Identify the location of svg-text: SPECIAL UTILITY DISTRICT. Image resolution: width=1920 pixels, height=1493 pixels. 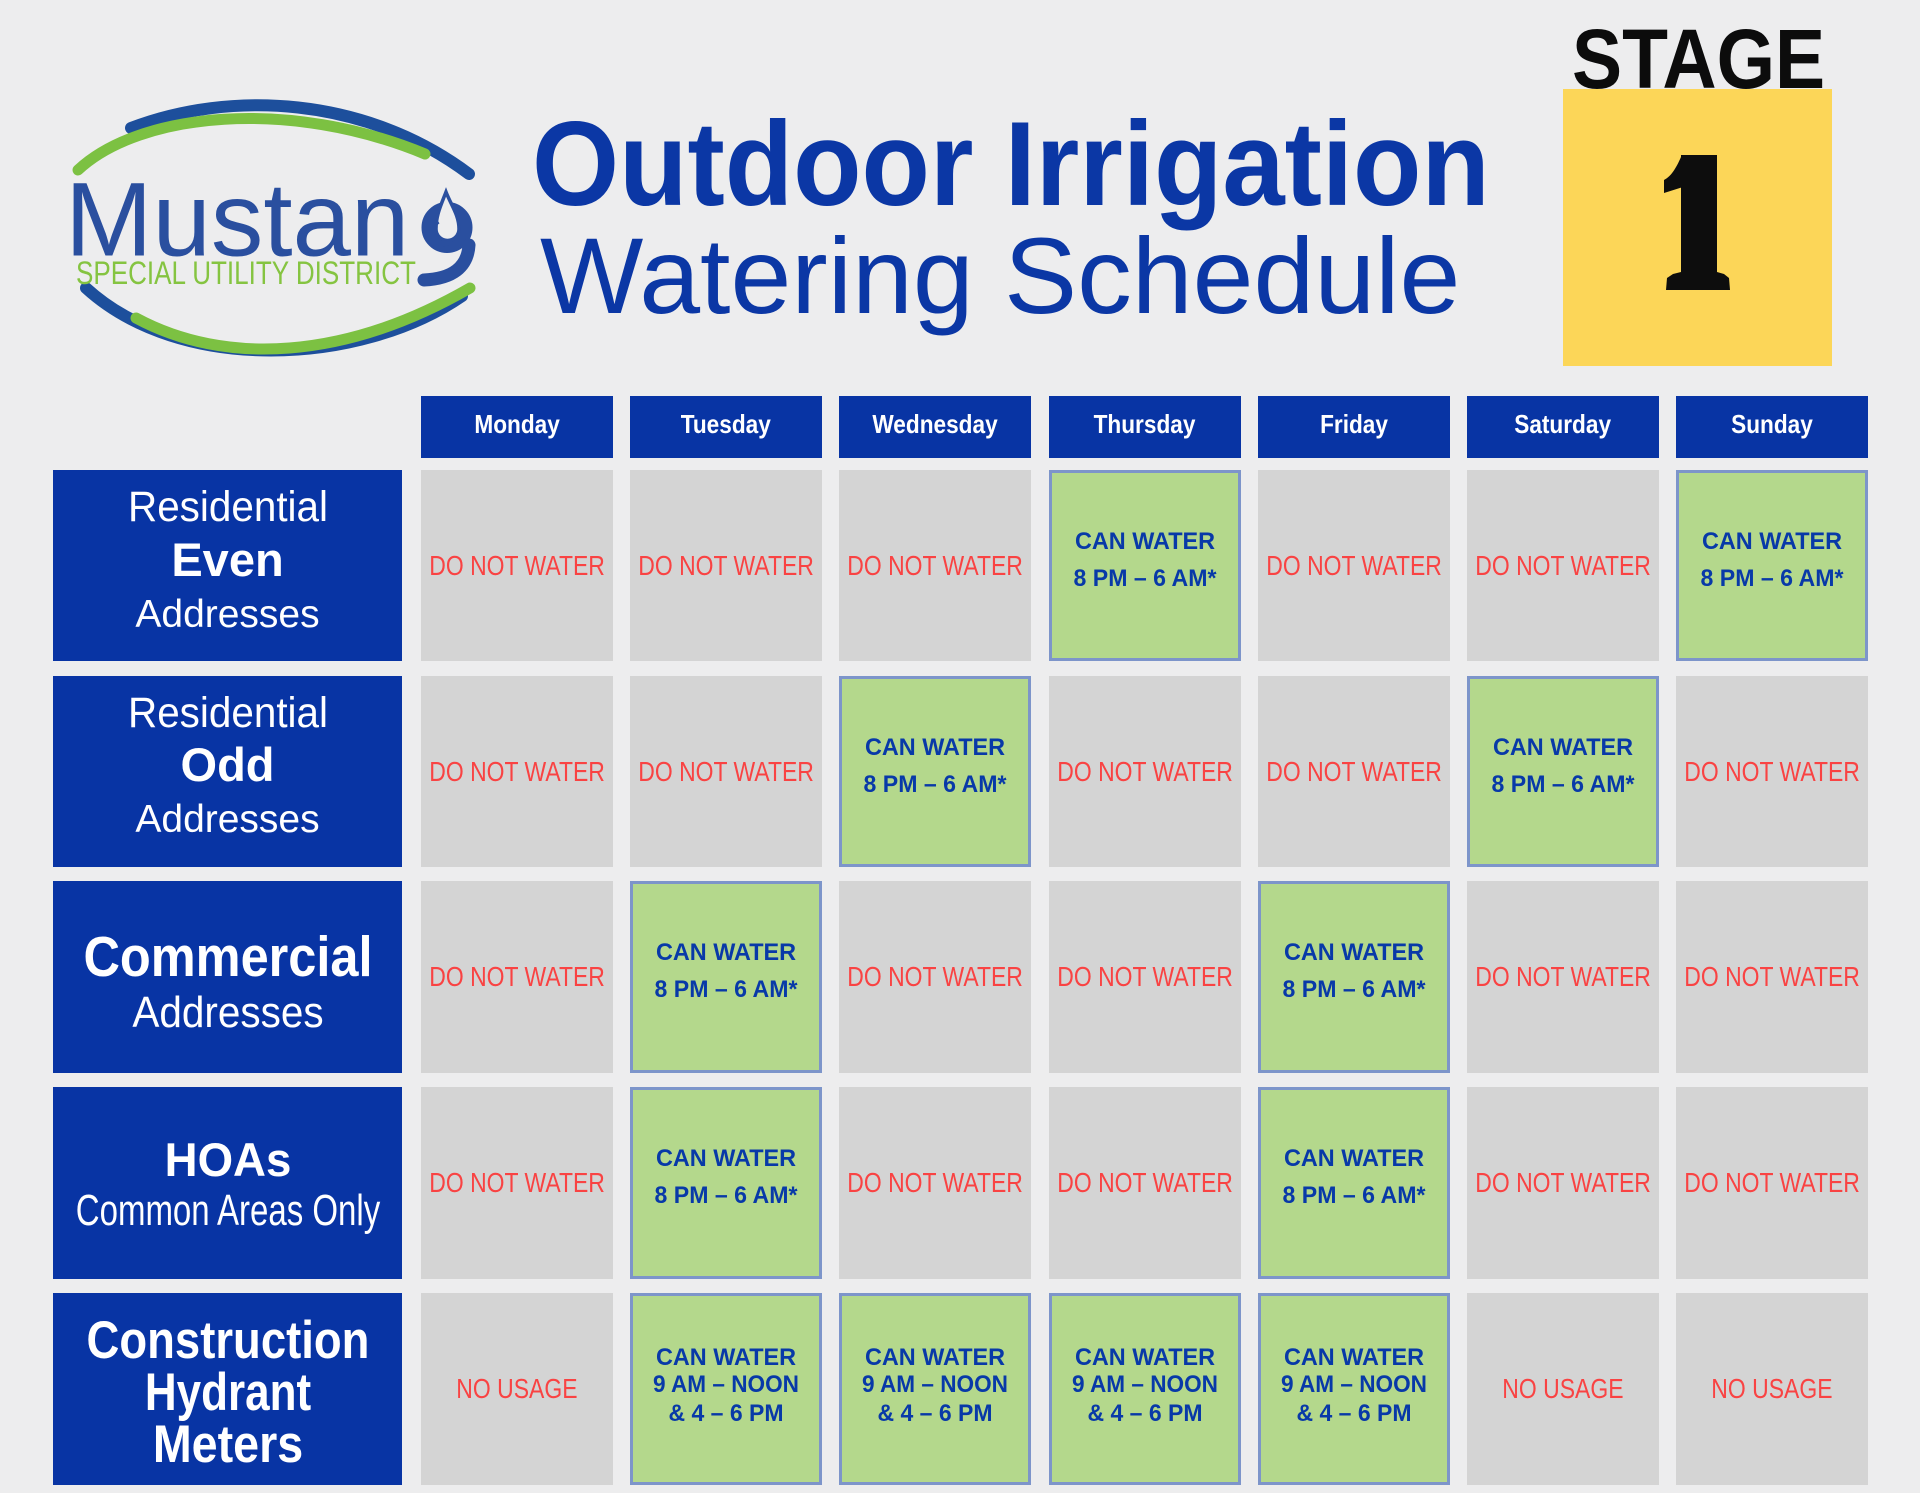
(246, 274).